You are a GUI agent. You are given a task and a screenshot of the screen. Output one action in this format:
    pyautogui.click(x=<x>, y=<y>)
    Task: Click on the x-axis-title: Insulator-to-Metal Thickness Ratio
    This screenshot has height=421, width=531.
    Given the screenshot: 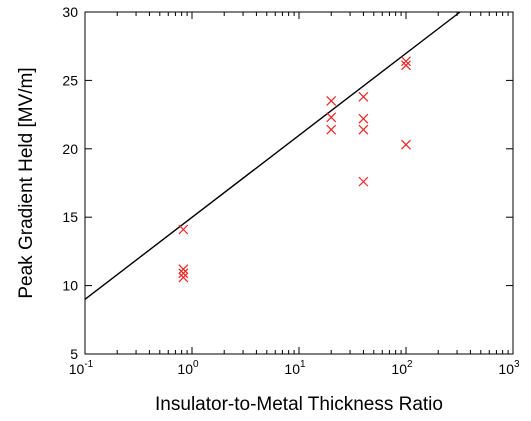 What is the action you would take?
    pyautogui.click(x=299, y=404)
    